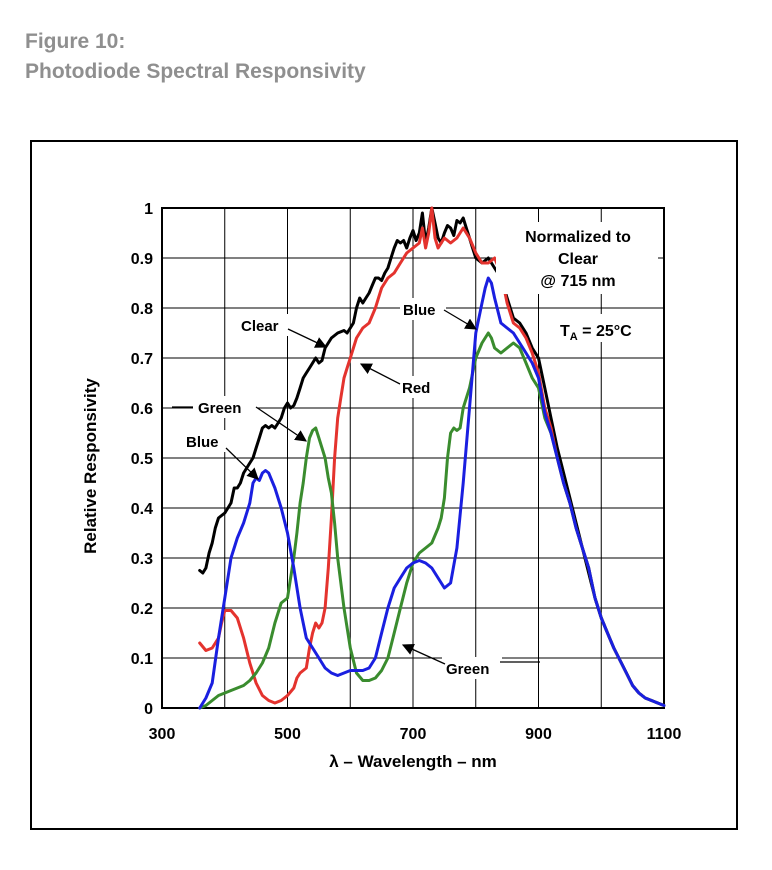 The width and height of the screenshot is (772, 870). I want to click on figure-caption: Photodiode Spectral Responsivity, so click(195, 71).